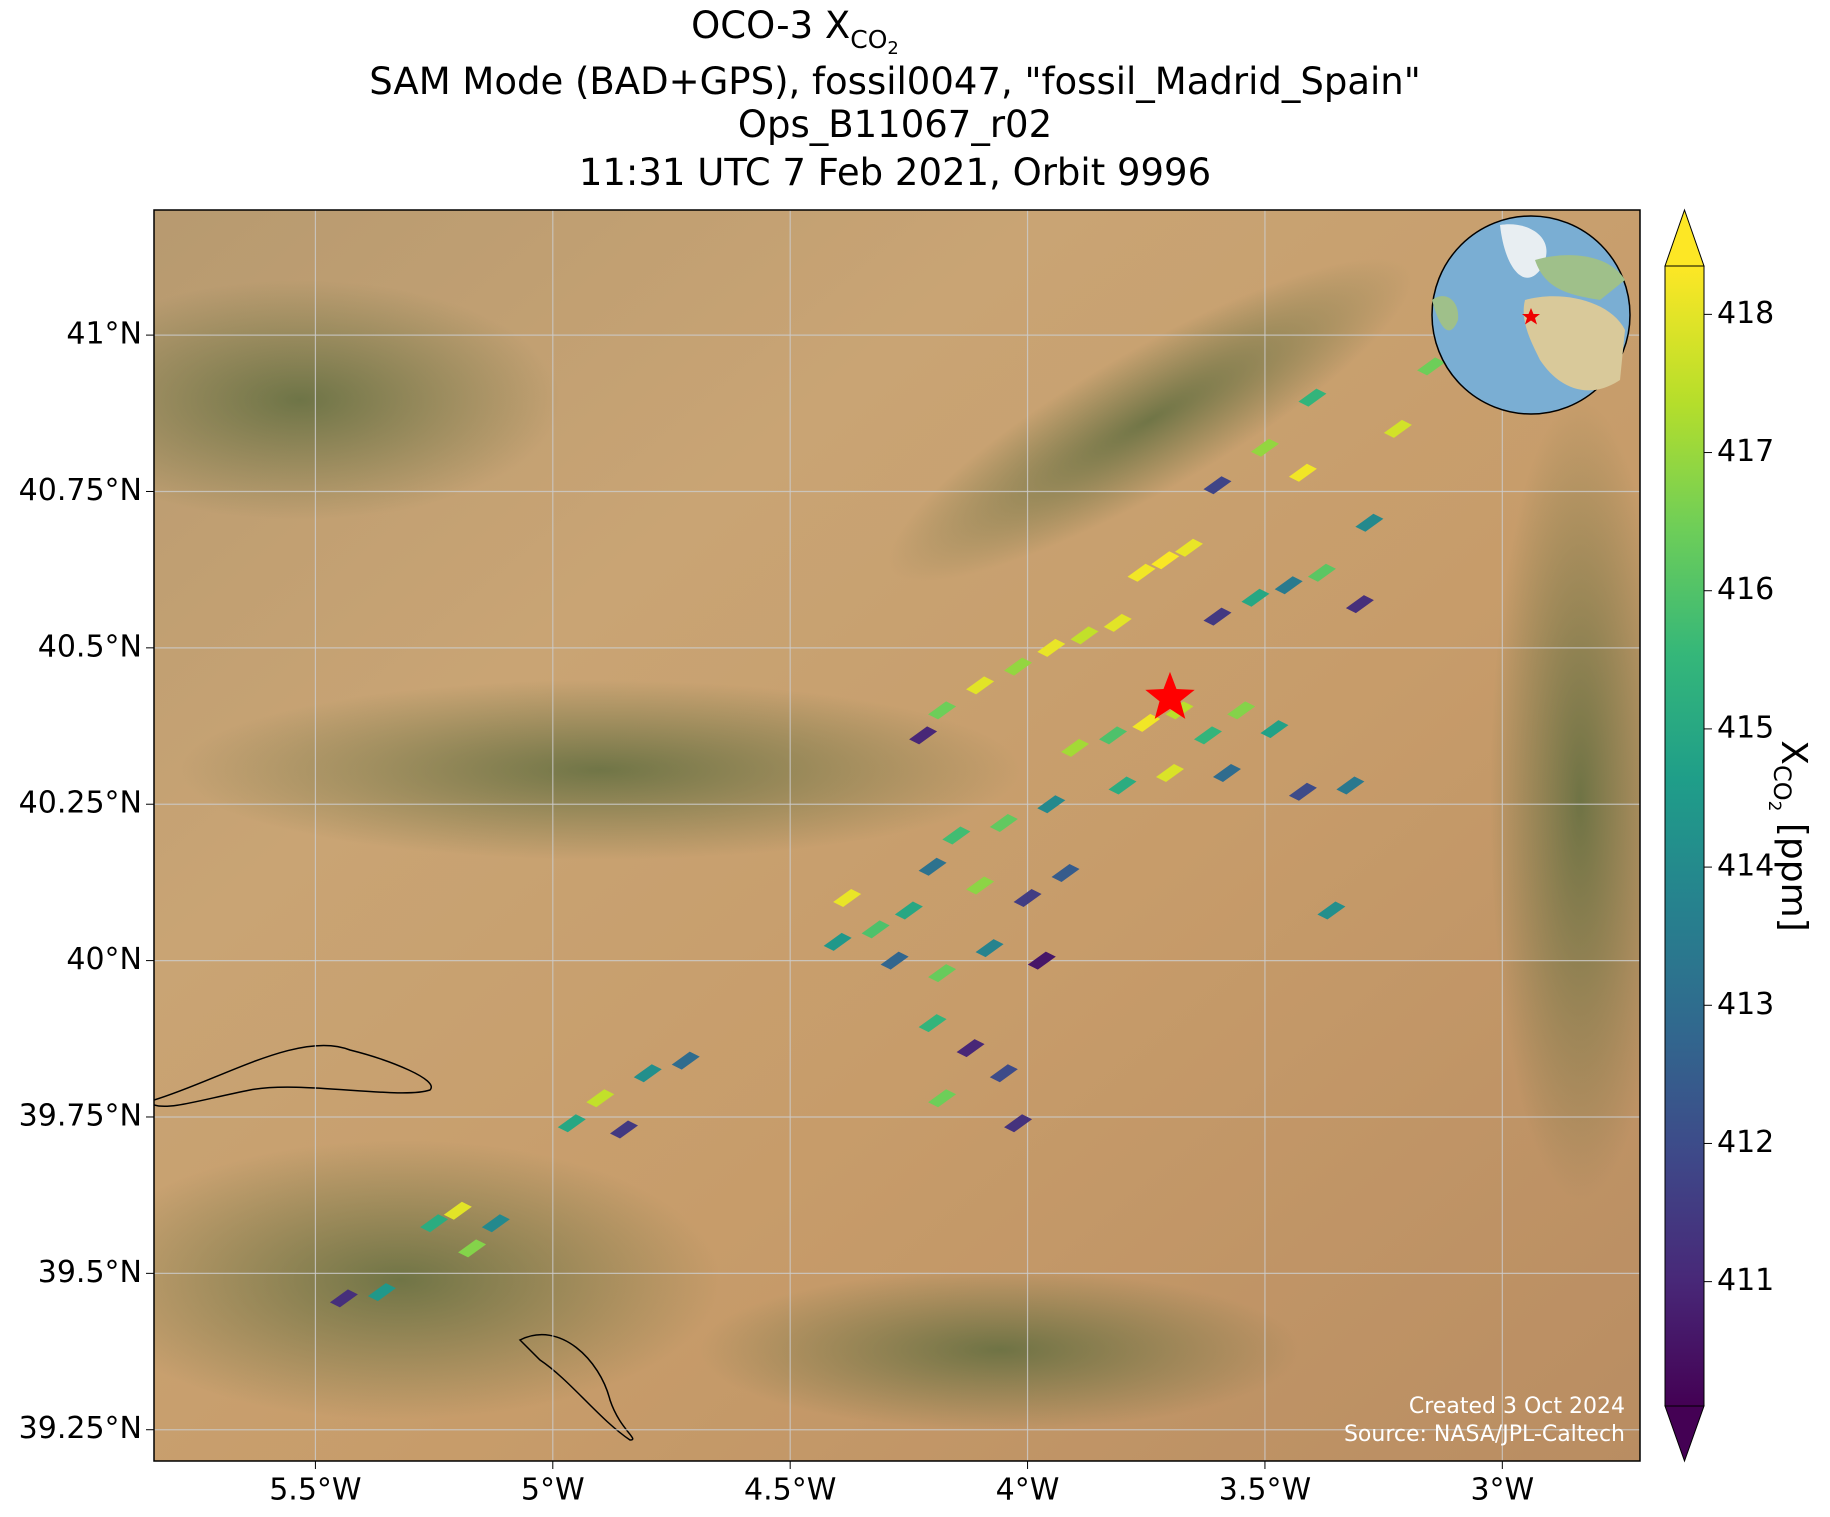 This screenshot has height=1517, width=1830. I want to click on x-tick-label: 5.5°W, so click(315, 1490).